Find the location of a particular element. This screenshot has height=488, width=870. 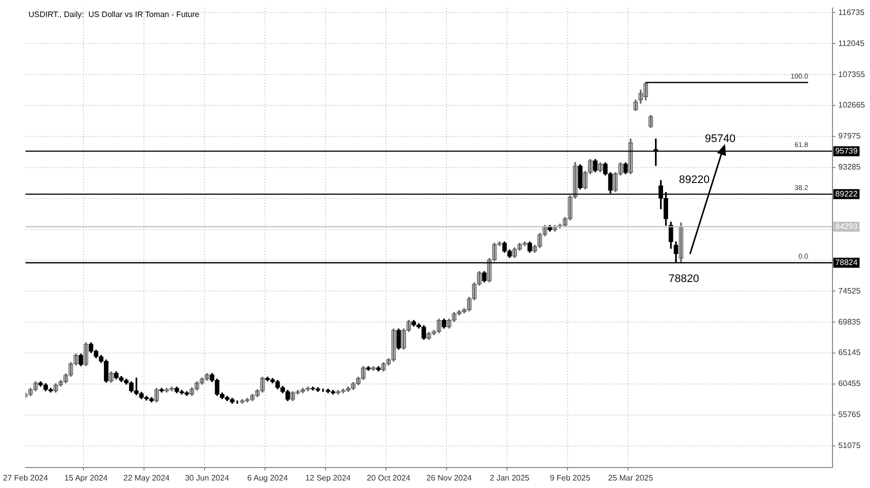

ref-line-label: 89222 is located at coordinates (846, 193).